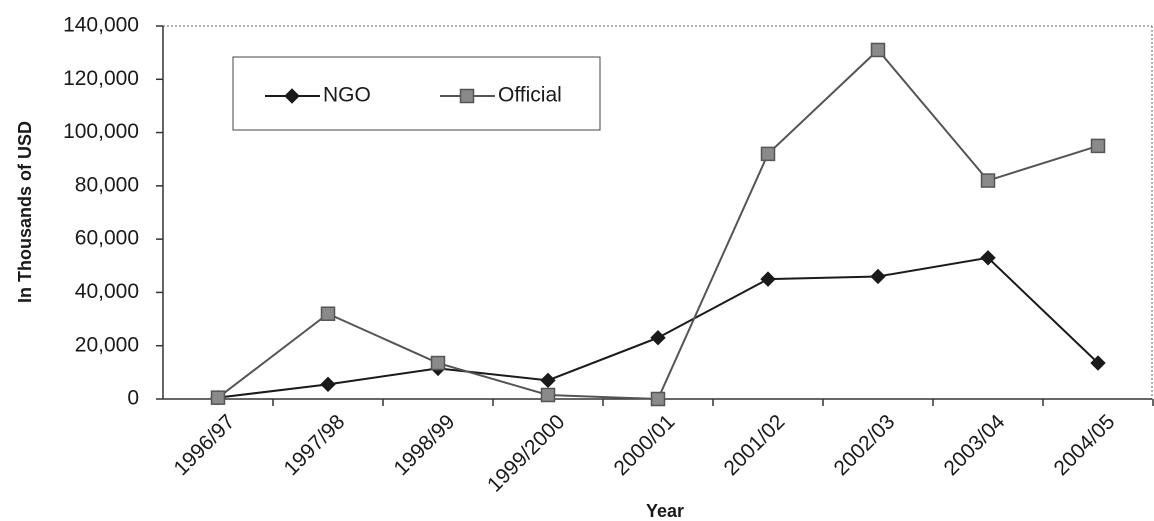 The height and width of the screenshot is (521, 1154). What do you see at coordinates (101, 25) in the screenshot?
I see `y-tick-label: 140,000` at bounding box center [101, 25].